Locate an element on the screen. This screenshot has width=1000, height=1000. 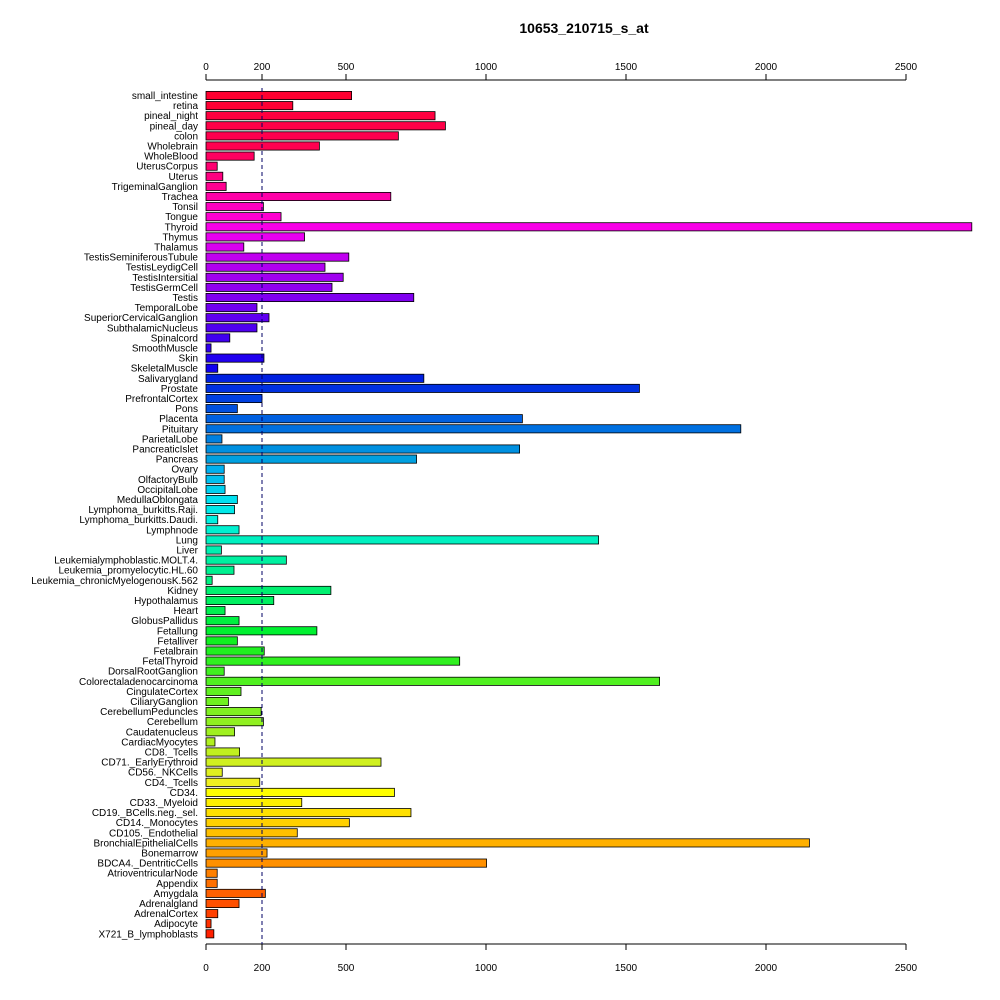
category-label: GlobusPallidus is located at coordinates (164, 621).